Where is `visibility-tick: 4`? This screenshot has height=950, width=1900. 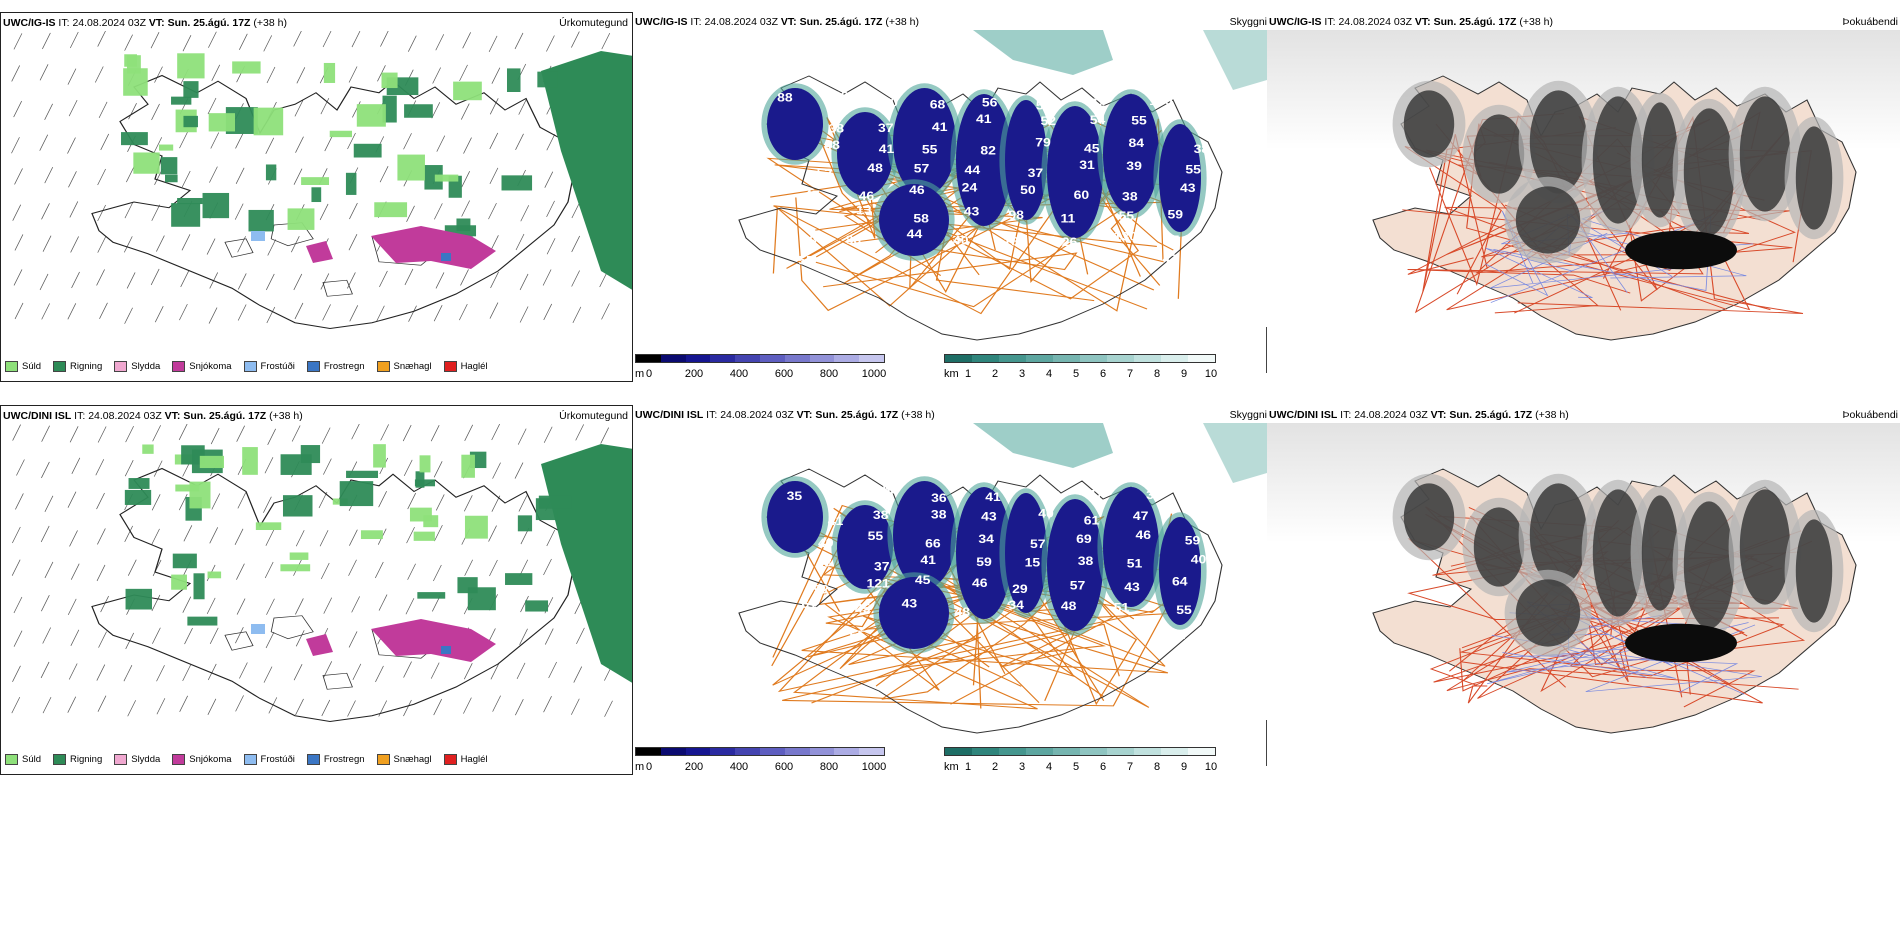
visibility-tick: 4 is located at coordinates (1049, 767).